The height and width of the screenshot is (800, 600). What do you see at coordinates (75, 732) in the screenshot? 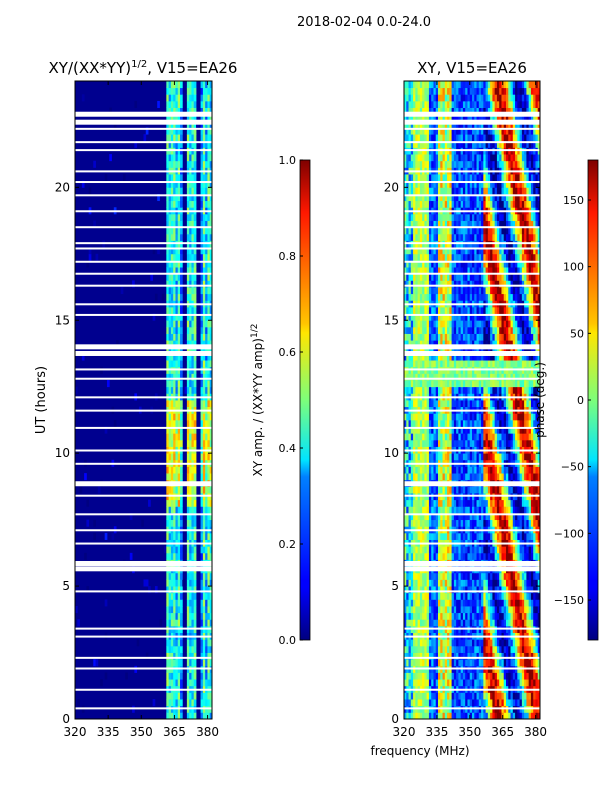
I see `x-tick-label: 320` at bounding box center [75, 732].